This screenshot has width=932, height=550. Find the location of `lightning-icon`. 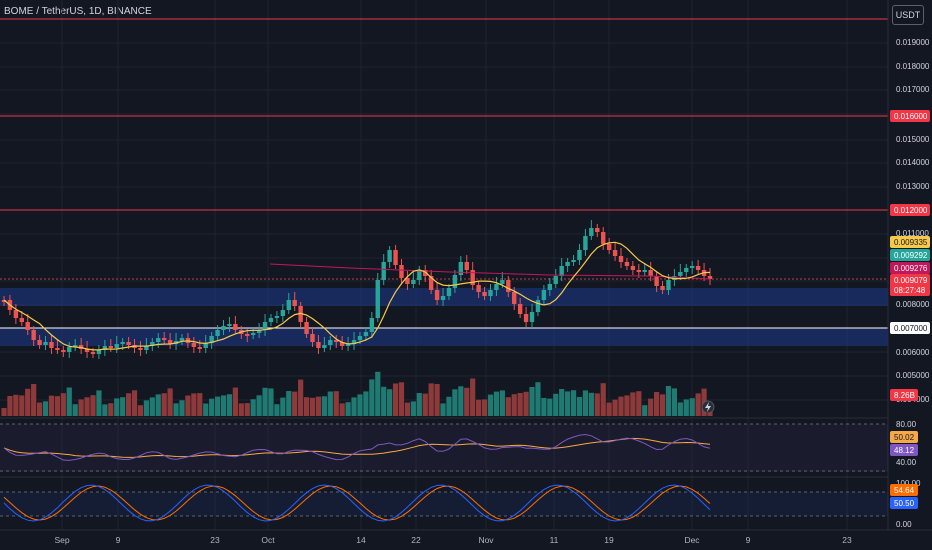

lightning-icon is located at coordinates (708, 407).